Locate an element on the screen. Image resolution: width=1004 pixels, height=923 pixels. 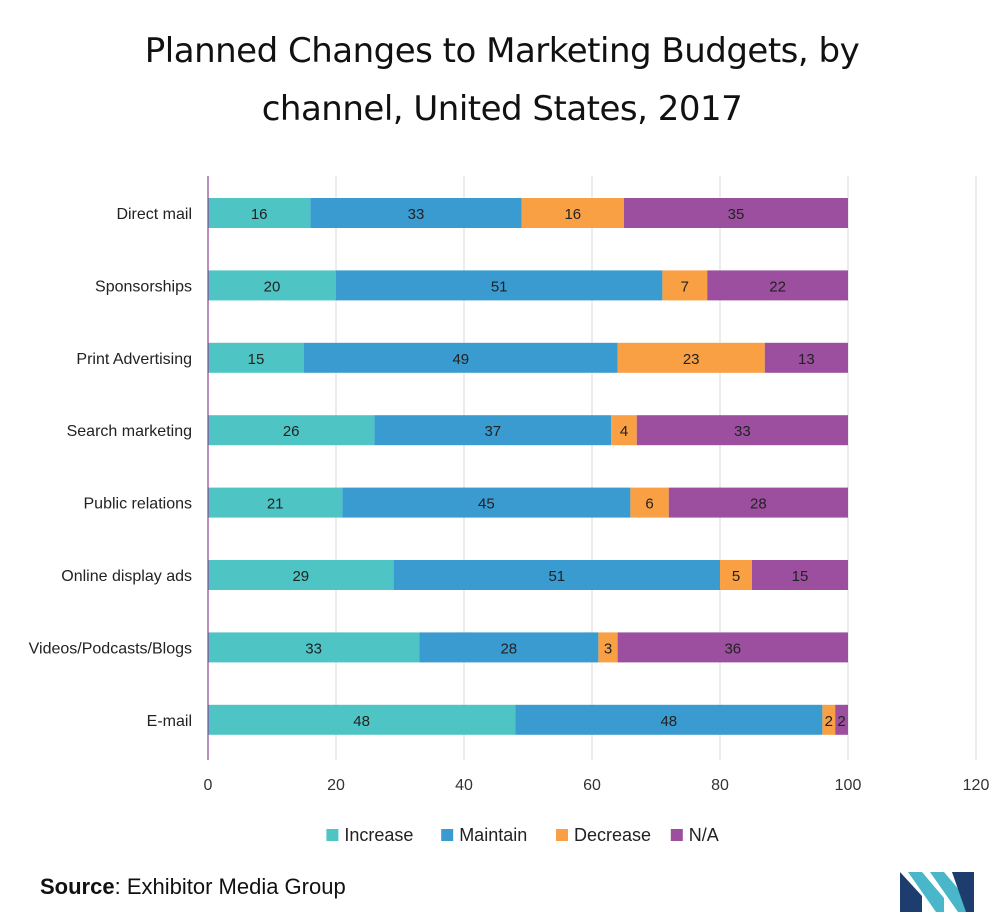
data-label: 5 is located at coordinates (736, 576).